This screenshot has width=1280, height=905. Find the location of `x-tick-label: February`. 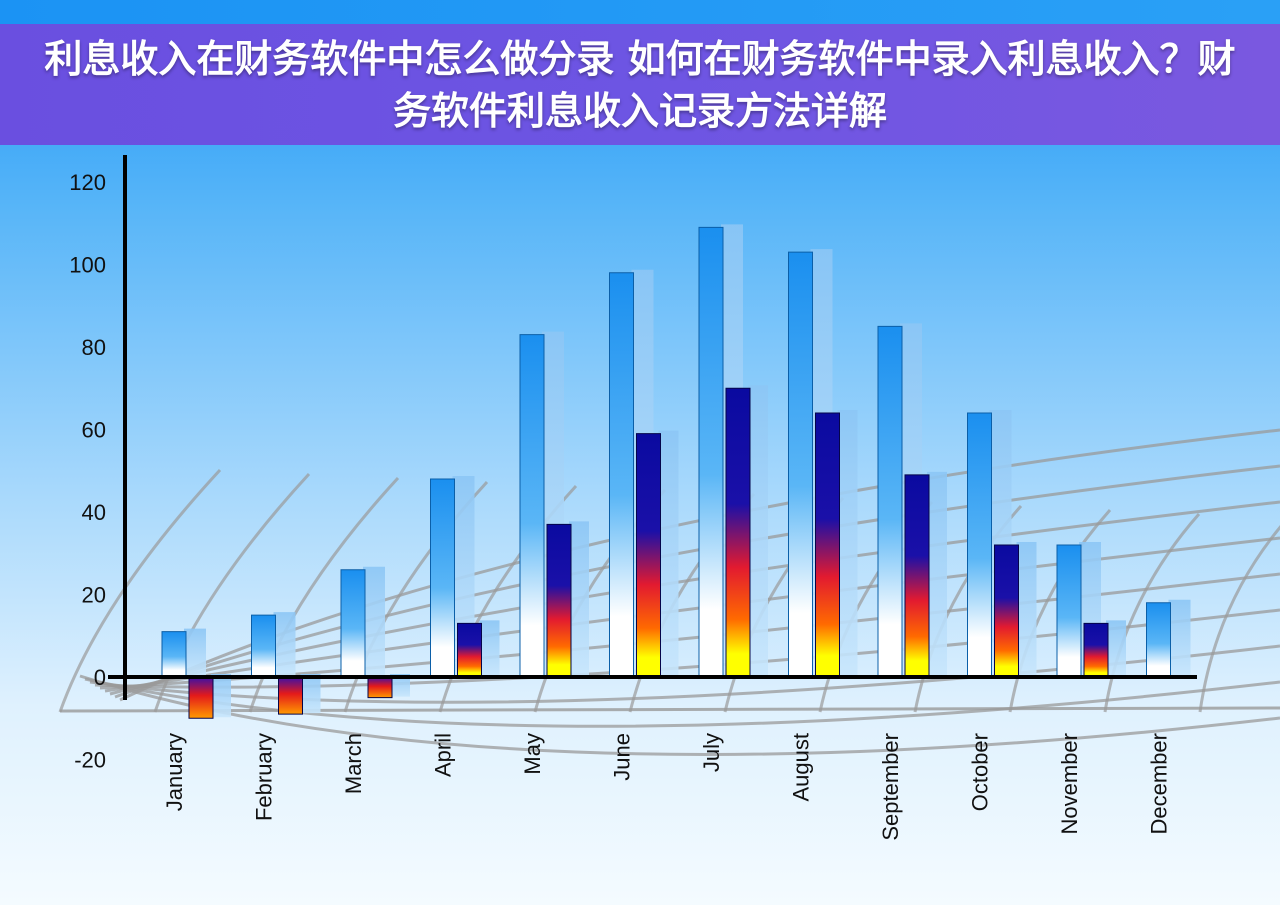

x-tick-label: February is located at coordinates (264, 777).